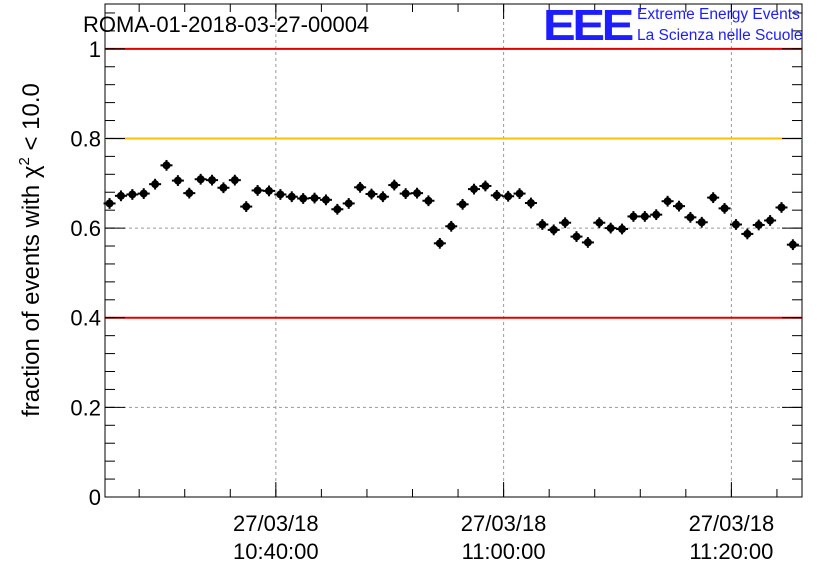 The height and width of the screenshot is (572, 836). I want to click on run-title: ROMA-01-2018-03-27-00004, so click(226, 24).